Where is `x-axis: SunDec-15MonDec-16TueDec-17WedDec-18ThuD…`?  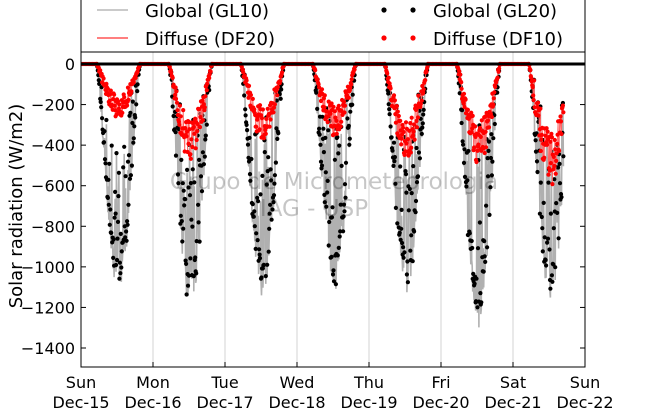
x-axis: SunDec-15MonDec-16TueDec-17WedDec-18ThuD… is located at coordinates (333, 385).